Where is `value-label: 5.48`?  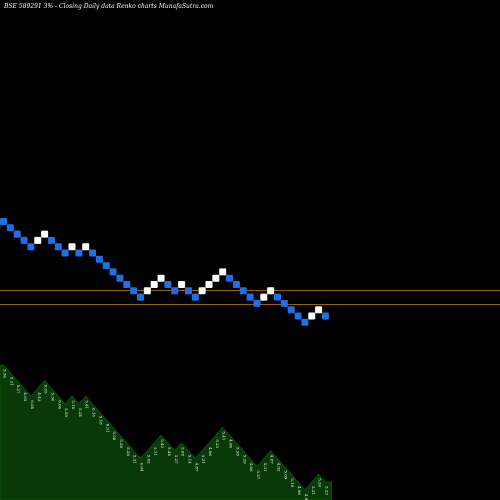 value-label: 5.48 is located at coordinates (169, 451).